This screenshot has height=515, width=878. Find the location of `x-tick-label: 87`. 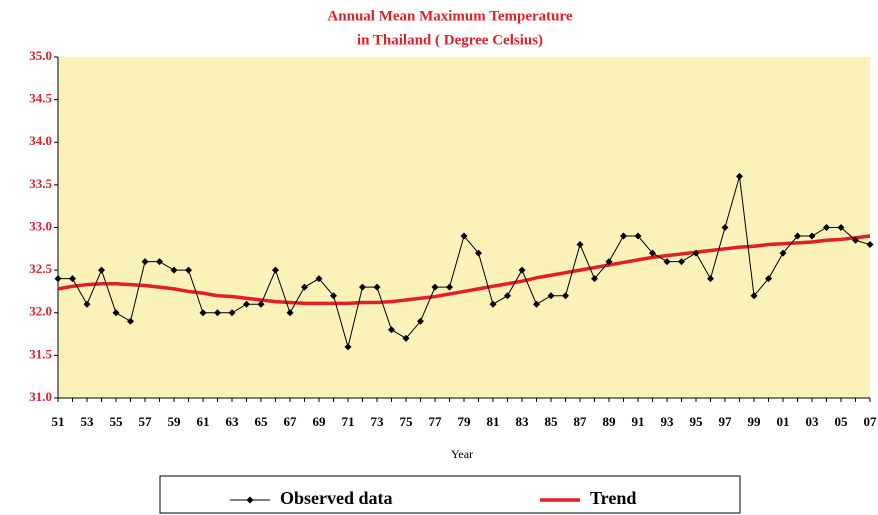

x-tick-label: 87 is located at coordinates (581, 421).